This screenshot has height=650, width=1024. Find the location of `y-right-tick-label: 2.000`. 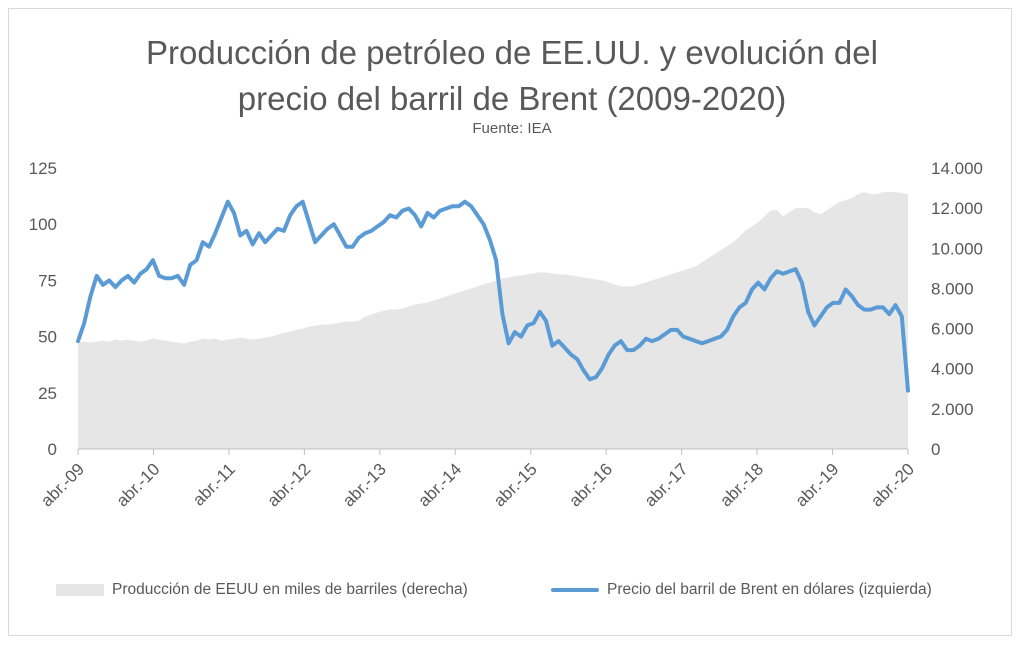

y-right-tick-label: 2.000 is located at coordinates (952, 409).